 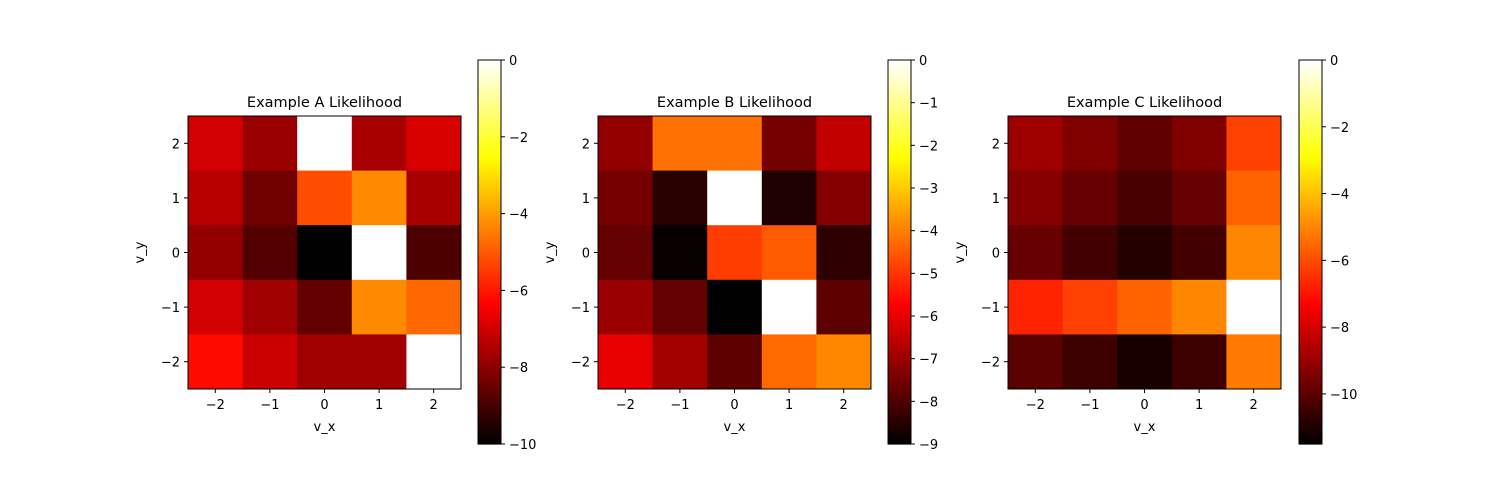 I want to click on x-tick-label: −1, so click(x=679, y=405).